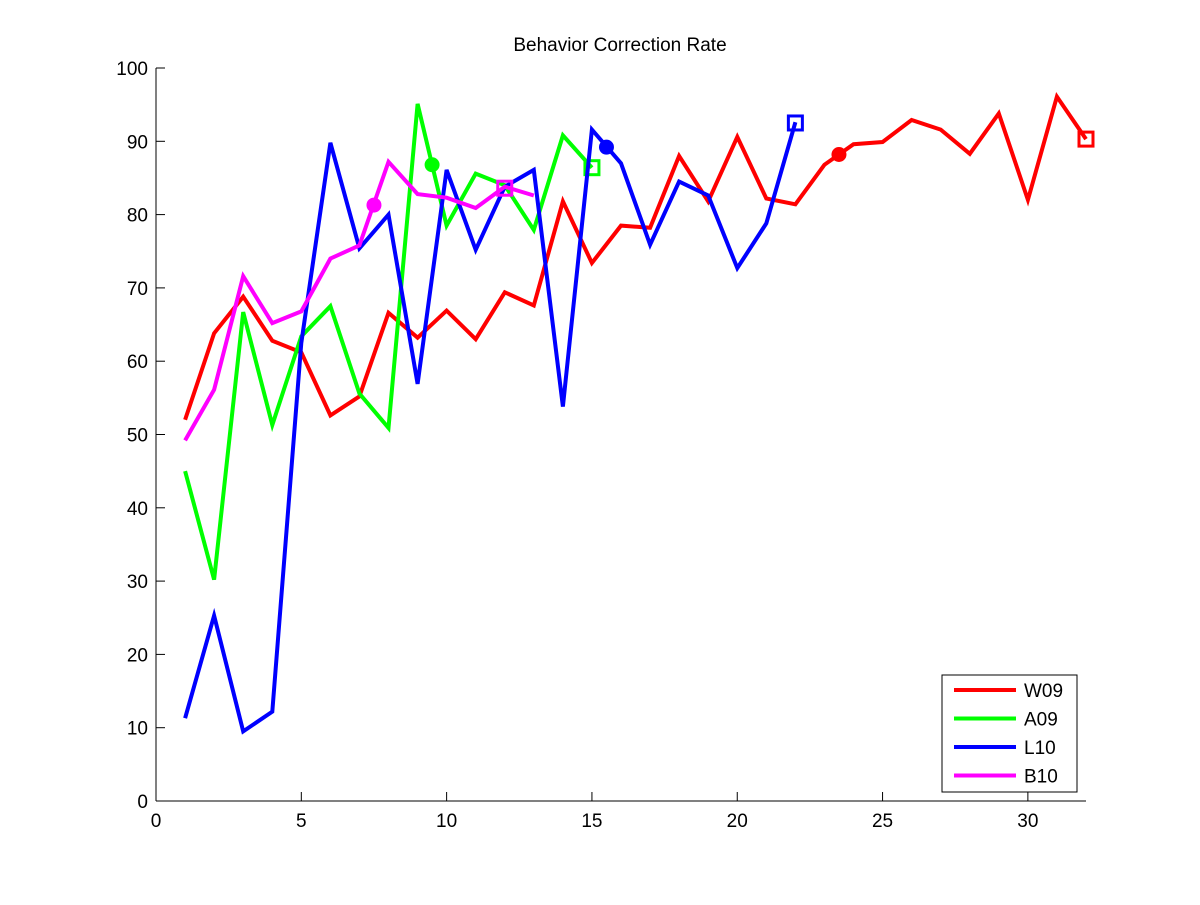 Image resolution: width=1200 pixels, height=905 pixels. Describe the element at coordinates (1041, 720) in the screenshot. I see `legend-label-A09: A09` at that location.